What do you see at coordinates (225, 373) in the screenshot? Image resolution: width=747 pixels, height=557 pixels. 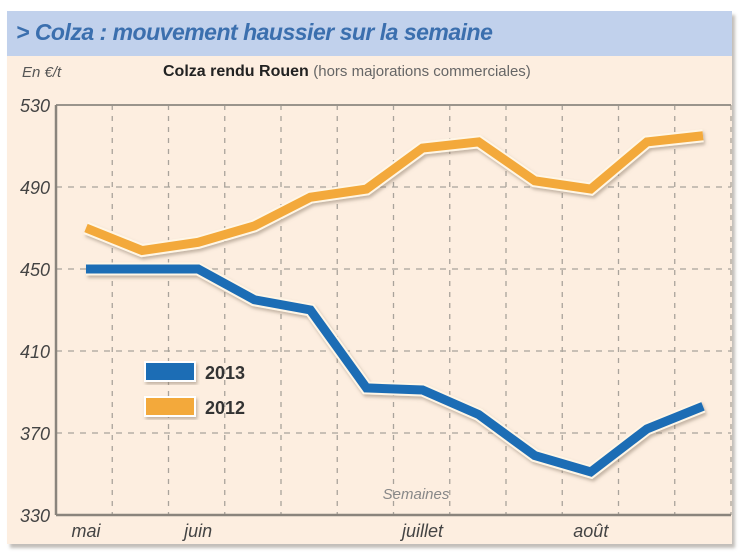 I see `legend-label-2013: 2013` at bounding box center [225, 373].